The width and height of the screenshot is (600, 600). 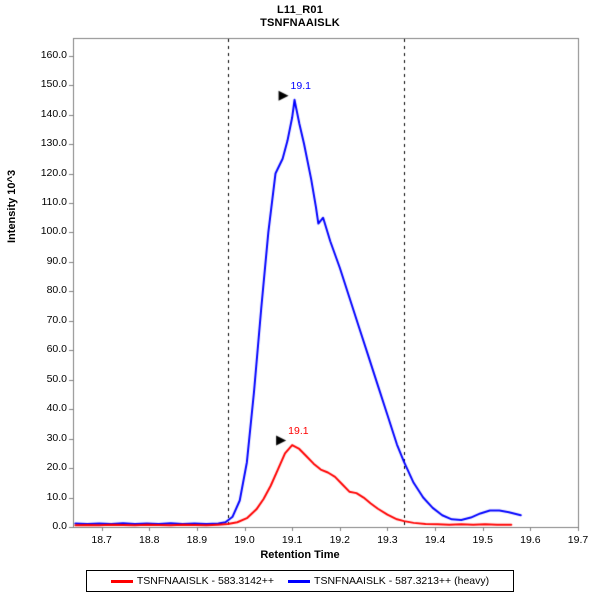 I want to click on y-tick-label: 130.0, so click(x=53, y=143).